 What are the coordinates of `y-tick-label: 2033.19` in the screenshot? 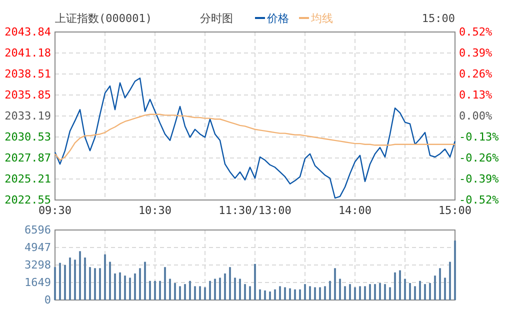 It's located at (27, 116).